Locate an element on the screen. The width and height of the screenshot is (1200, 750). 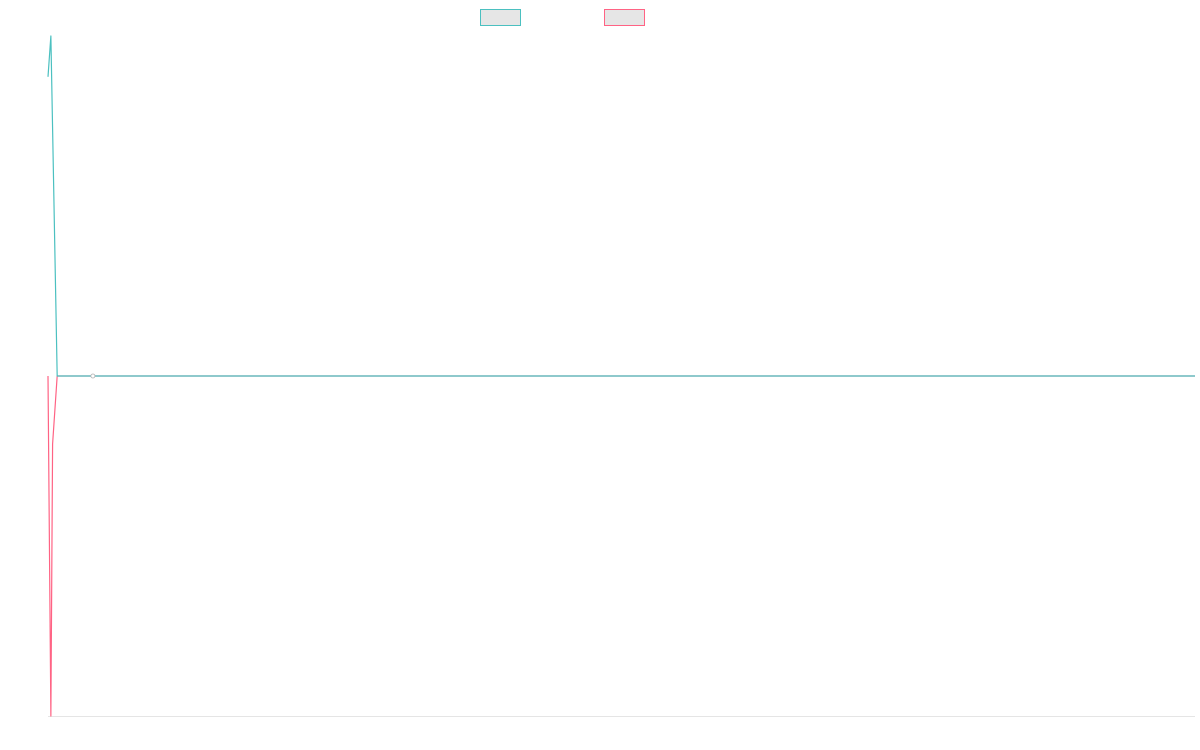
legend-swatch-series-b is located at coordinates (624, 17).